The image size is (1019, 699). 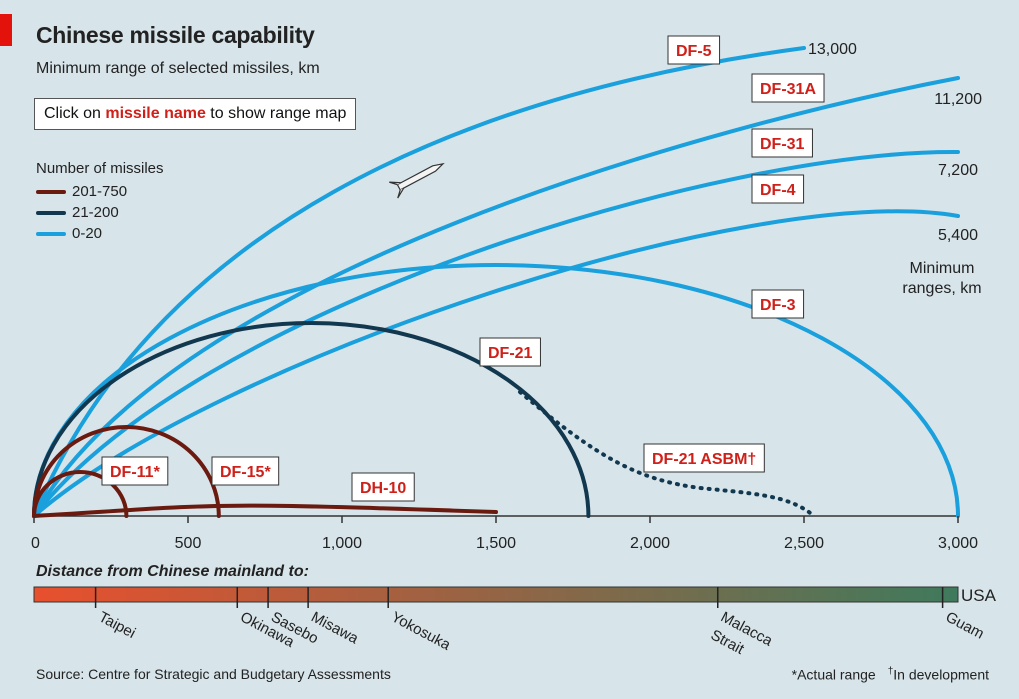 I want to click on series-name-text: DF-3, so click(x=778, y=305).